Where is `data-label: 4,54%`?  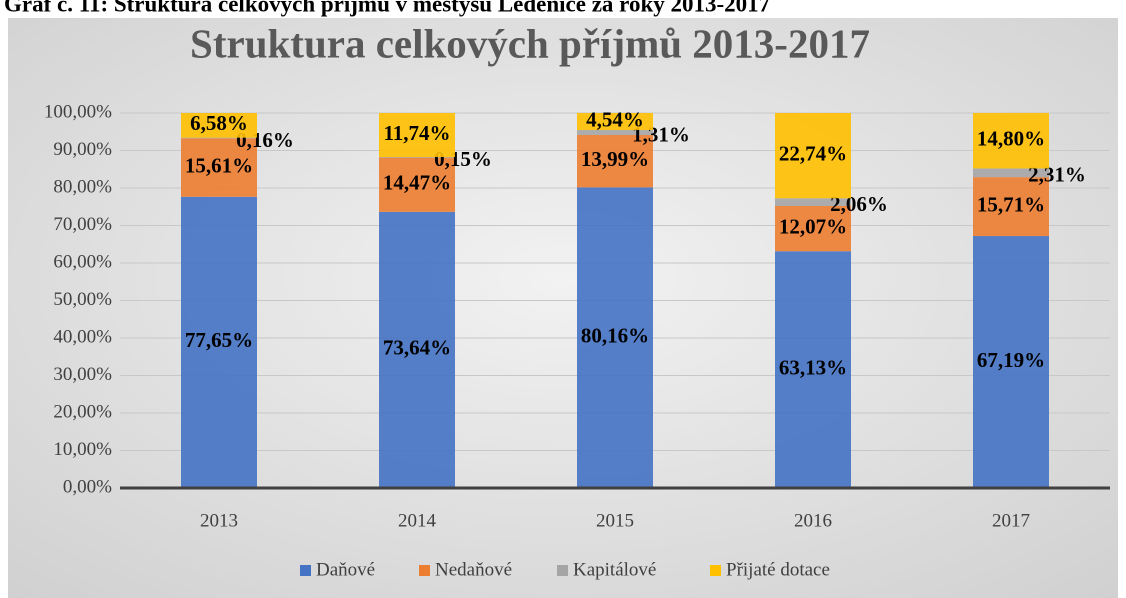 data-label: 4,54% is located at coordinates (615, 119).